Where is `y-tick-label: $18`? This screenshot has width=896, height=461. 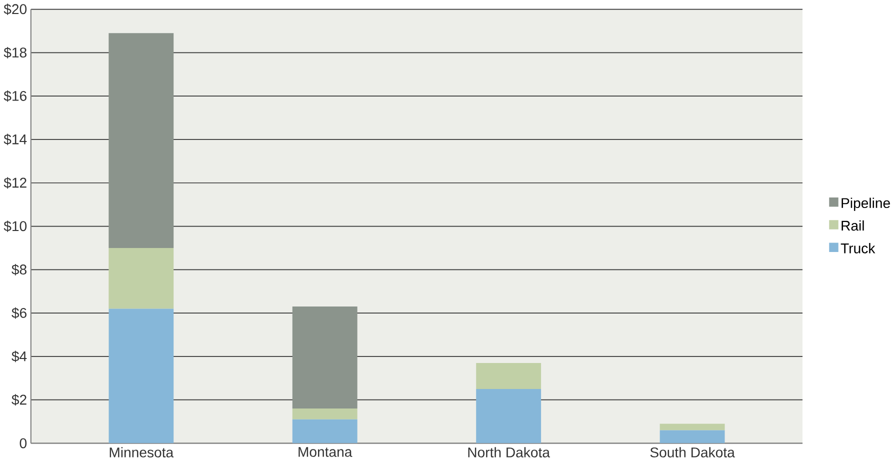
y-tick-label: $18 is located at coordinates (15, 52).